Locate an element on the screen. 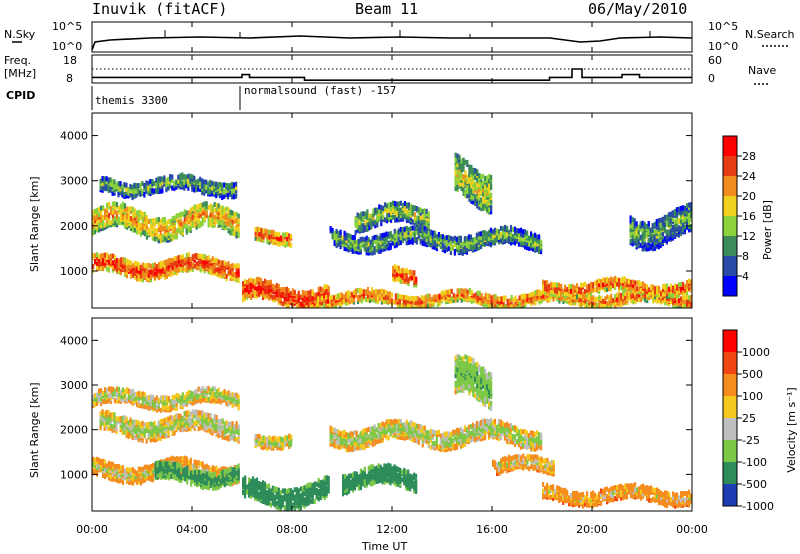  nave-tick-top: 60 is located at coordinates (715, 60).